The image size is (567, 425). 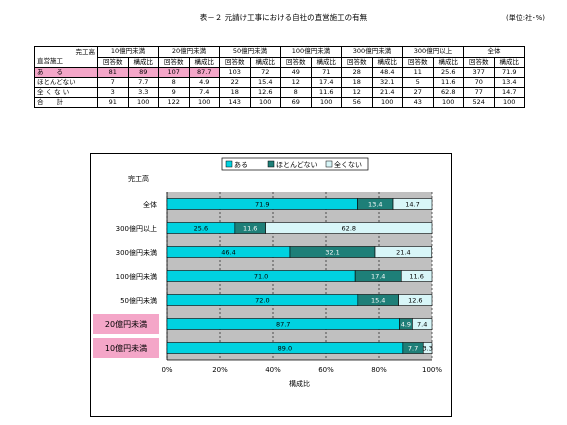 What do you see at coordinates (241, 165) in the screenshot?
I see `legend-label: ある` at bounding box center [241, 165].